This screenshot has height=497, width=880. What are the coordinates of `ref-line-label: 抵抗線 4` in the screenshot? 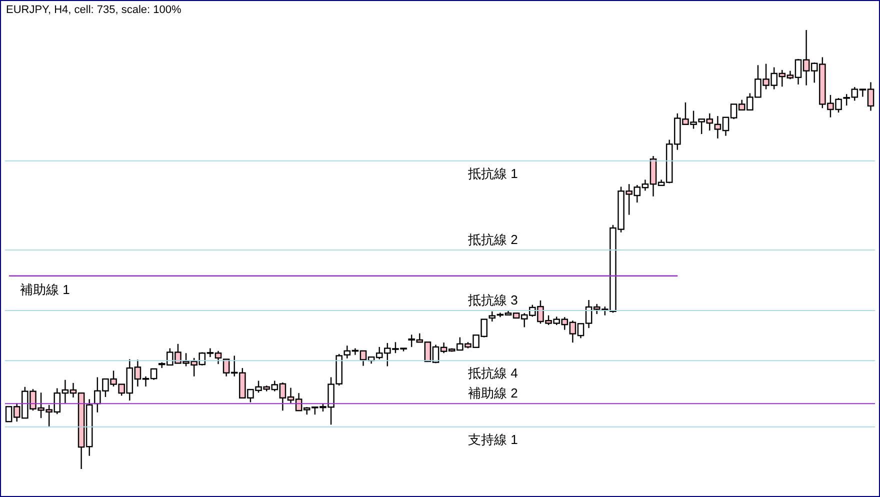 It's located at (492, 373).